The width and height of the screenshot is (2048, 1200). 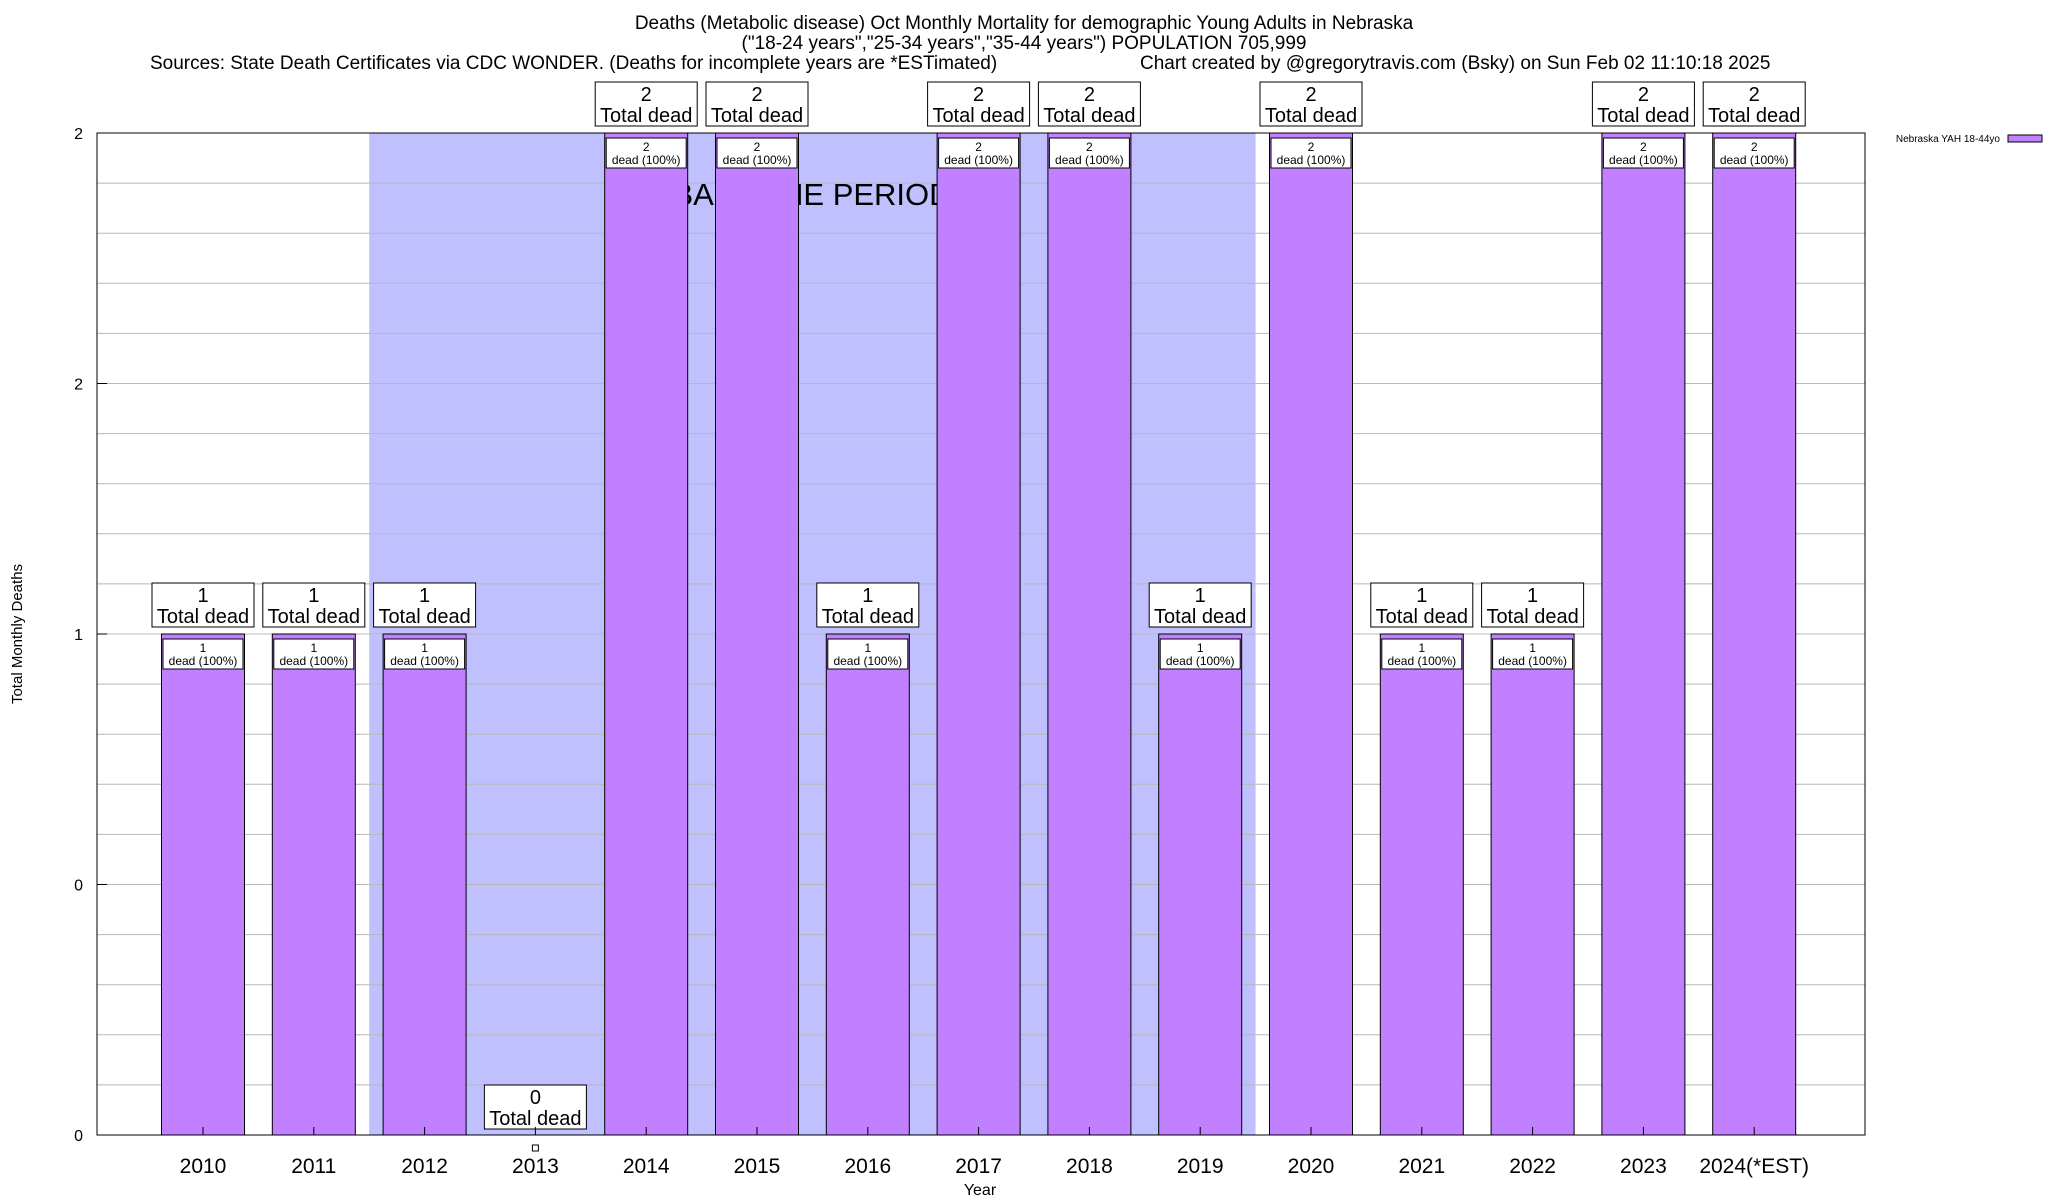 What do you see at coordinates (2025, 138) in the screenshot?
I see `legend-swatch` at bounding box center [2025, 138].